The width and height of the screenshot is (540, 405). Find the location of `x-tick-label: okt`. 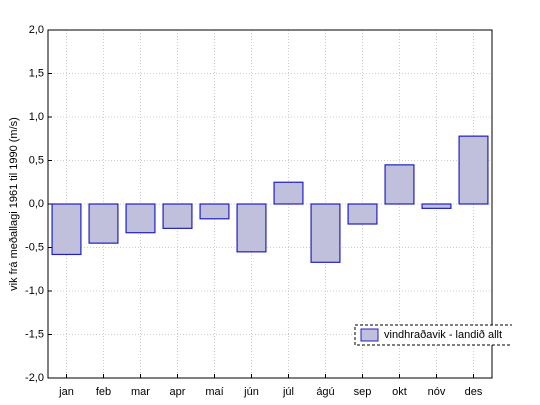

x-tick-label: okt is located at coordinates (399, 392).